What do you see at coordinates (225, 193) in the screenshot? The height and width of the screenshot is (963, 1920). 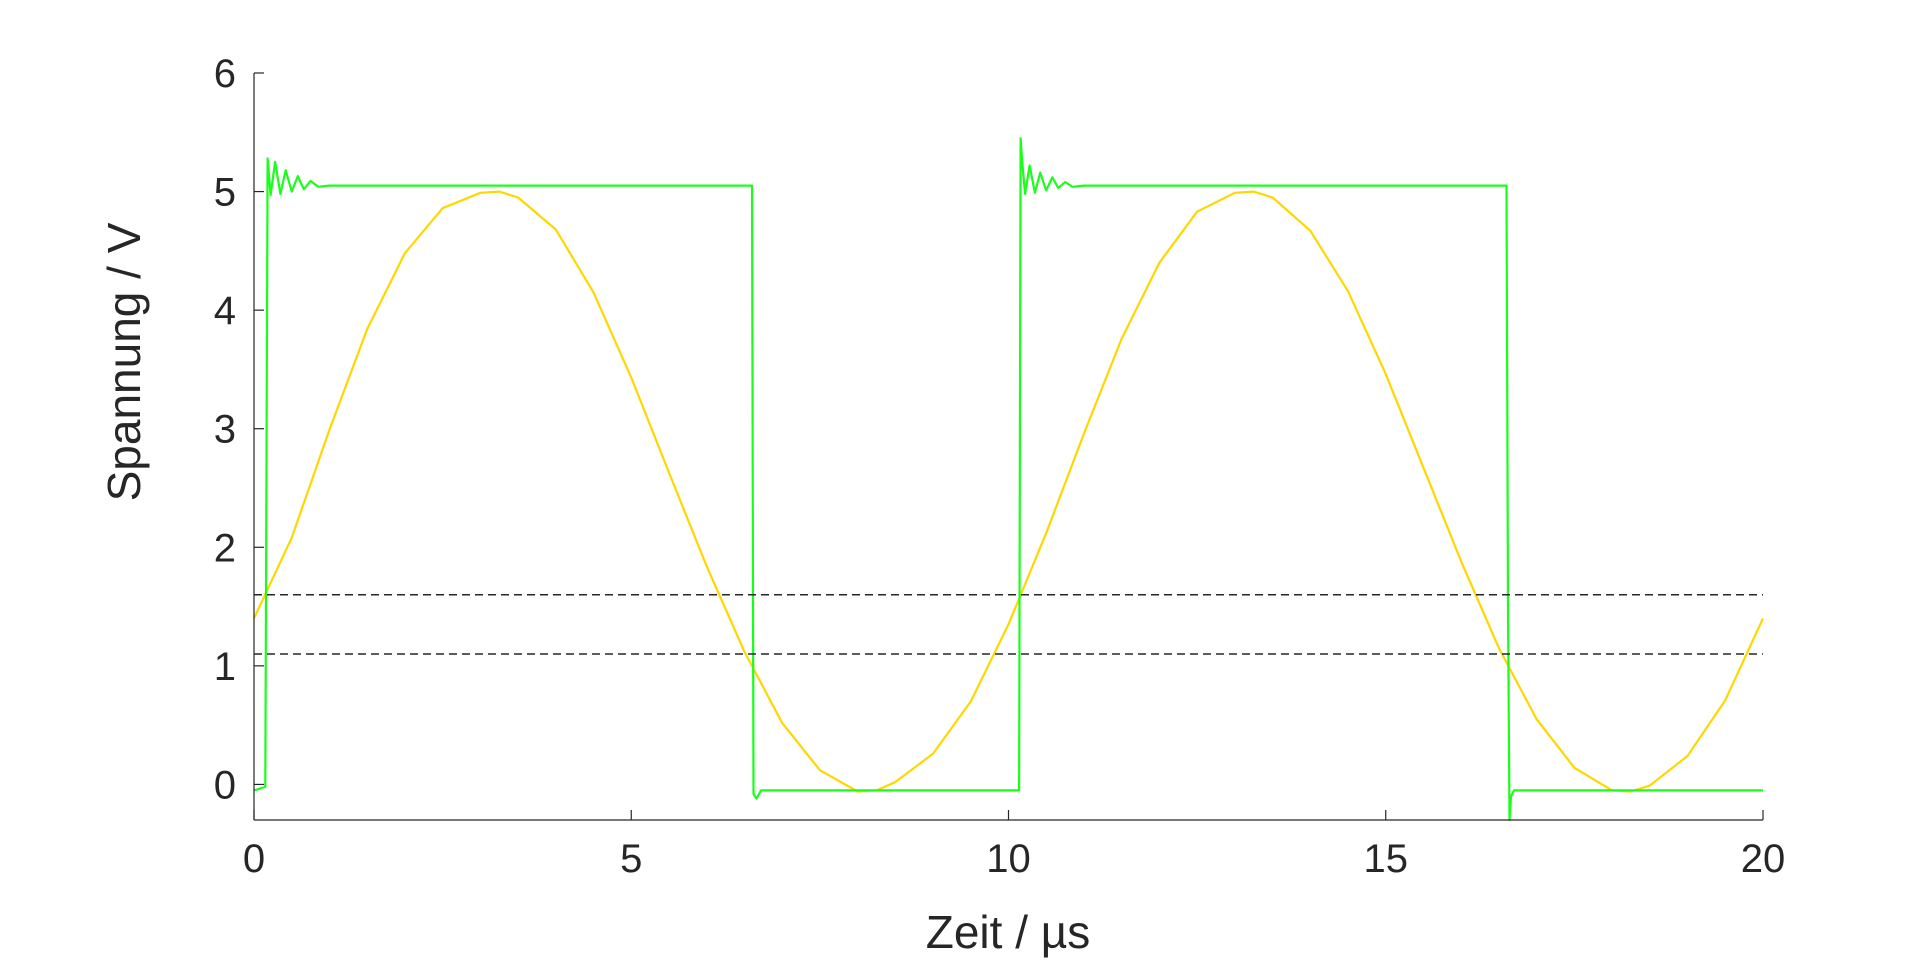 I see `y-tick-label: 5` at bounding box center [225, 193].